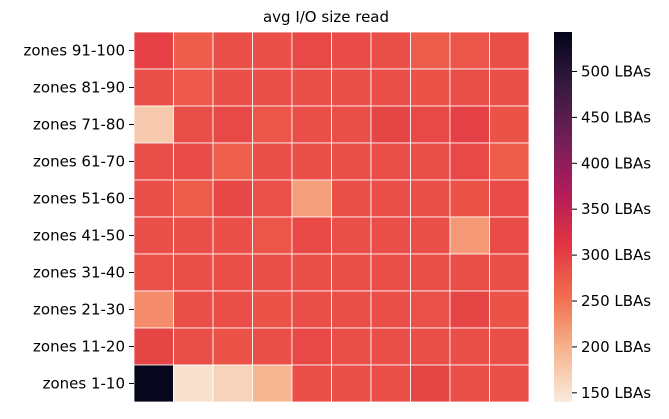 This screenshot has height=419, width=669. Describe the element at coordinates (79, 310) in the screenshot. I see `row-tick-label: zones 21-30` at that location.